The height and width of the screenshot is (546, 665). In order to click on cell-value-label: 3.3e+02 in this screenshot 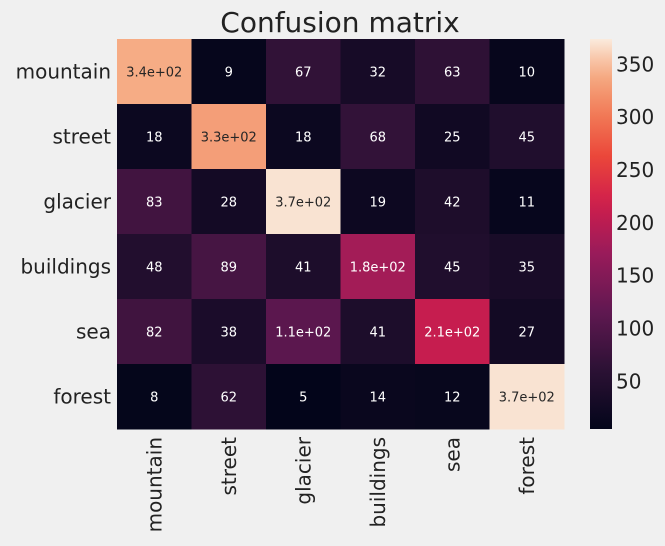, I will do `click(229, 138)`.